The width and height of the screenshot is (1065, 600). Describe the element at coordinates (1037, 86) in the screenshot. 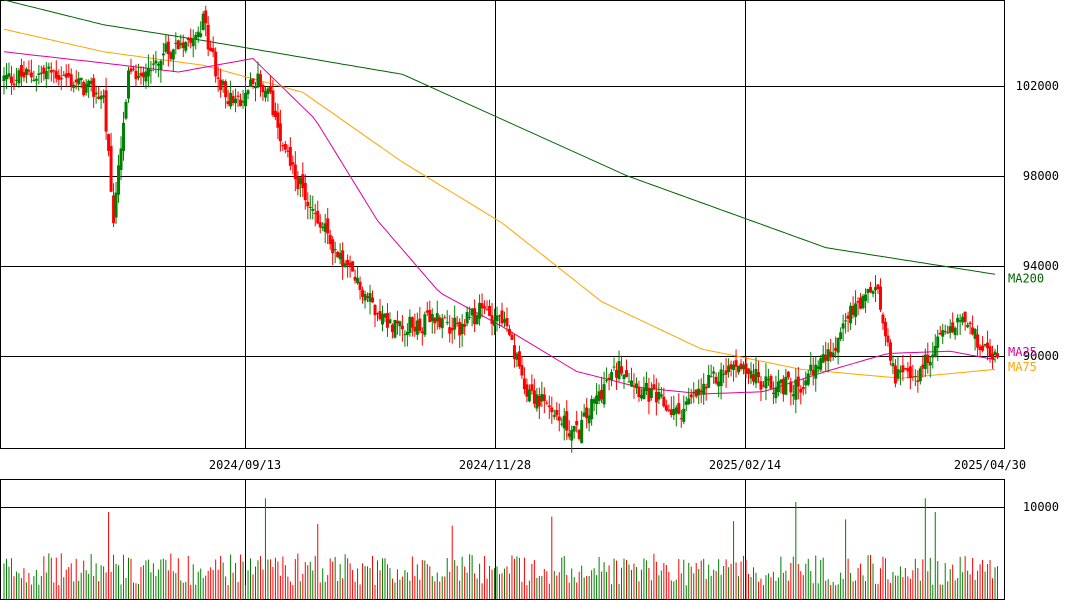

I see `y-tick-label: 102000` at that location.